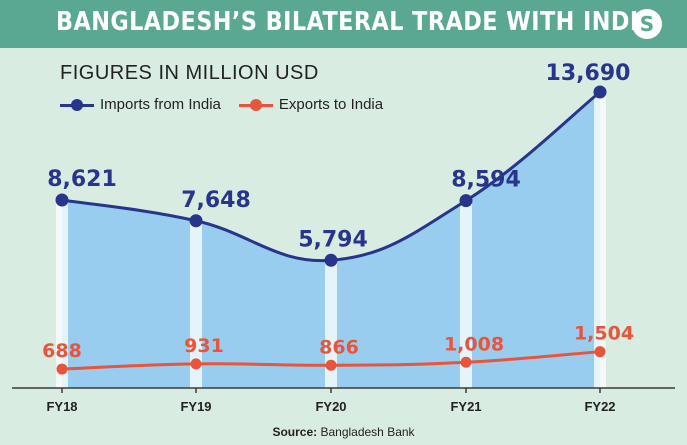  What do you see at coordinates (204, 346) in the screenshot?
I see `exports-label-fy19: 931` at bounding box center [204, 346].